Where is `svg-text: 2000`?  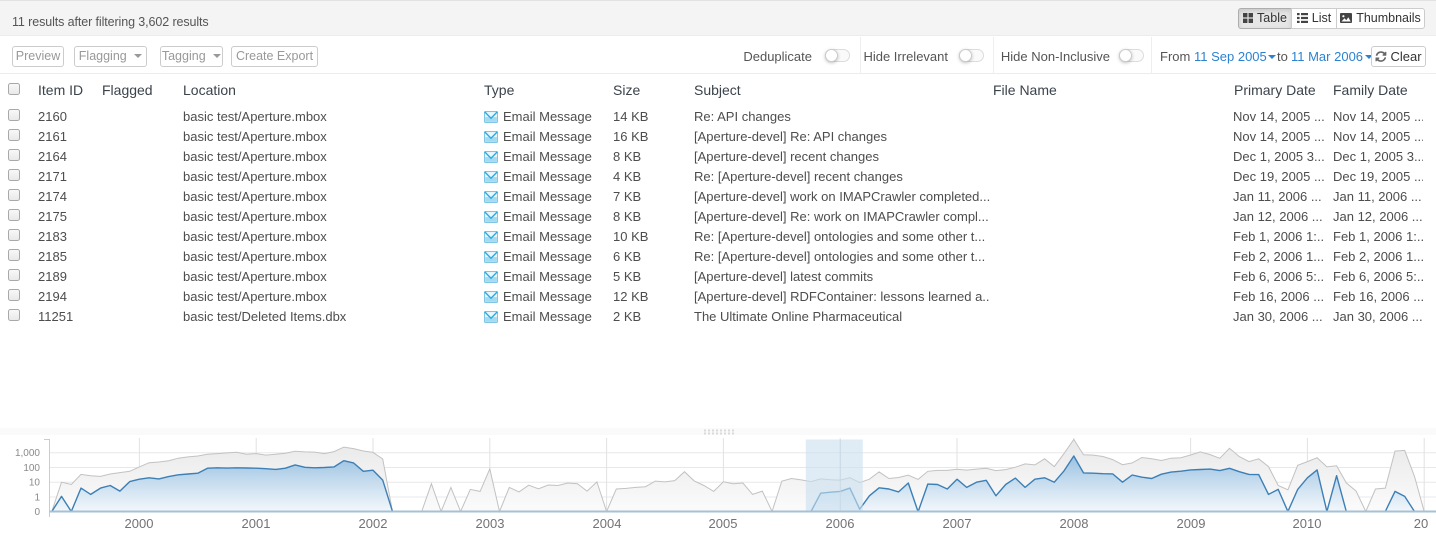
svg-text: 2000 is located at coordinates (139, 523).